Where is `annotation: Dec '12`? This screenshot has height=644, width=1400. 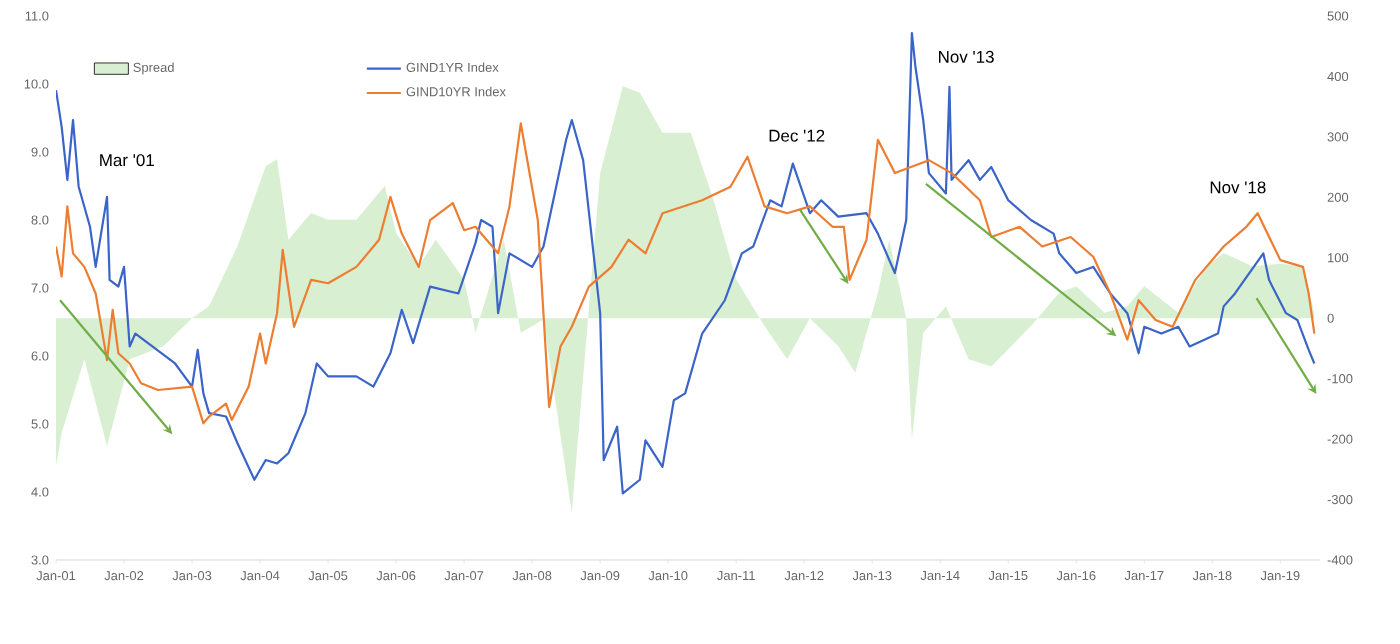
annotation: Dec '12 is located at coordinates (797, 135).